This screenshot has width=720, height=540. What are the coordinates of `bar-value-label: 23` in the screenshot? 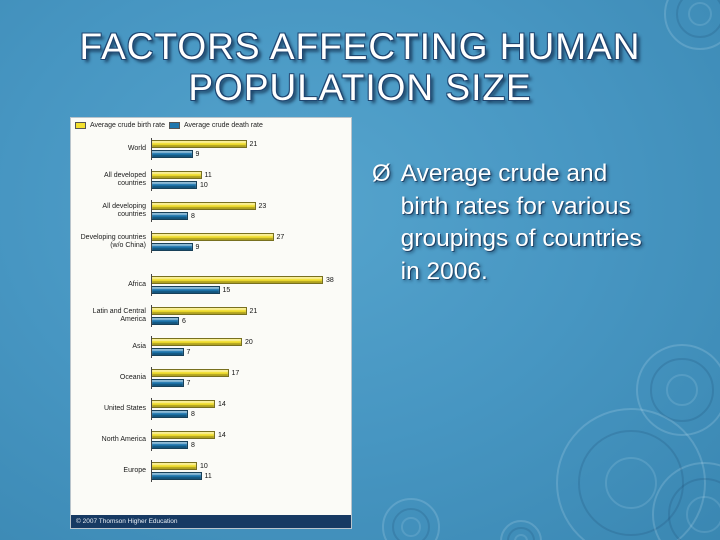 It's located at (262, 206).